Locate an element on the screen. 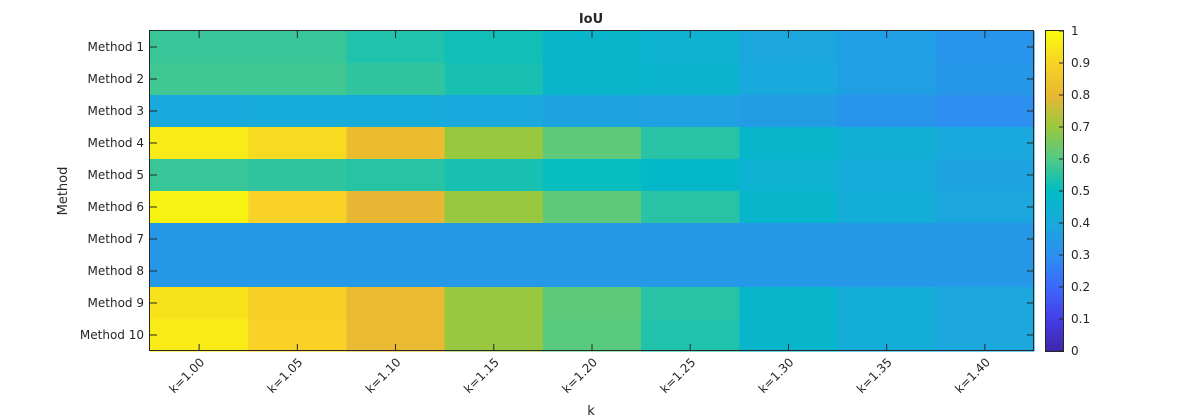 This screenshot has width=1200, height=420. x-tick-label: k=1.20 is located at coordinates (579, 375).